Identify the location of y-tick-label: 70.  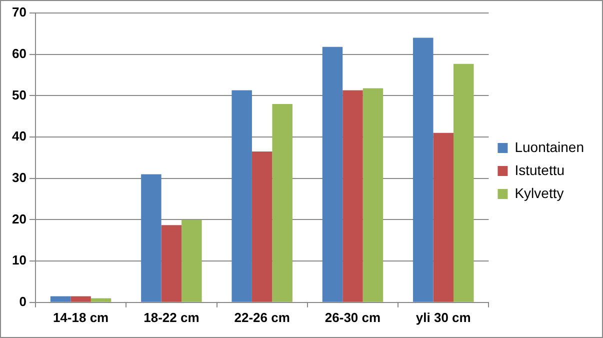
(19, 12).